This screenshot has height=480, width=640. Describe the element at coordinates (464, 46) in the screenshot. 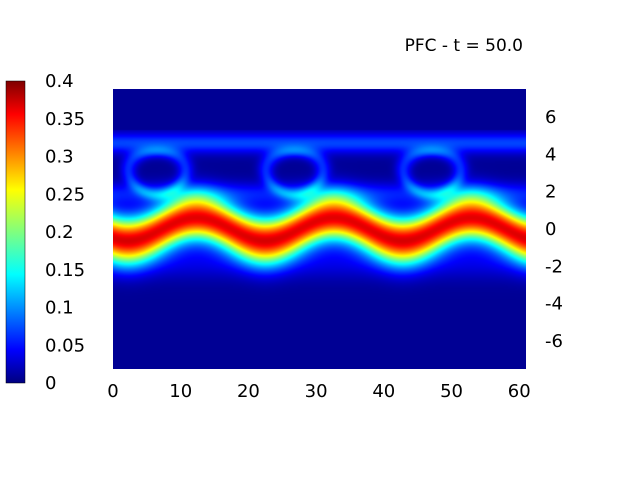

I see `chart-title: PFC - t = 50.0` at that location.